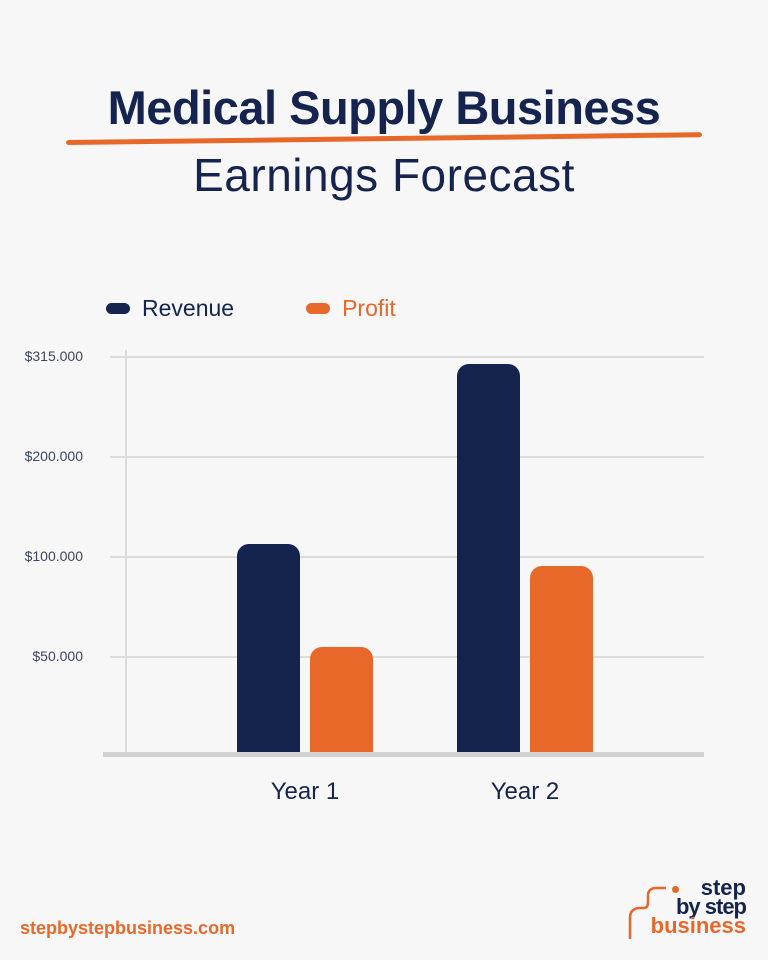 The image size is (768, 960). I want to click on bar-year1-revenue, so click(268, 648).